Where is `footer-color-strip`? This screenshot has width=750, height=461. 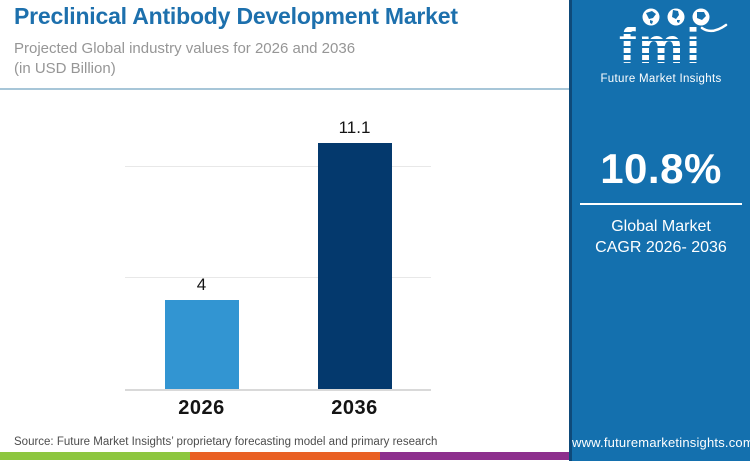
footer-color-strip is located at coordinates (284, 456).